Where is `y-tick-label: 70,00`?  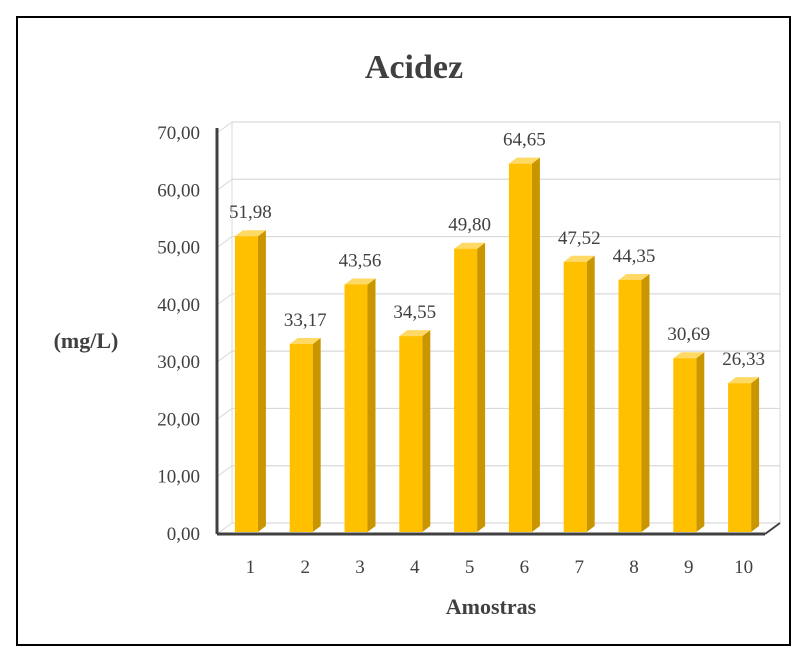 y-tick-label: 70,00 is located at coordinates (178, 133).